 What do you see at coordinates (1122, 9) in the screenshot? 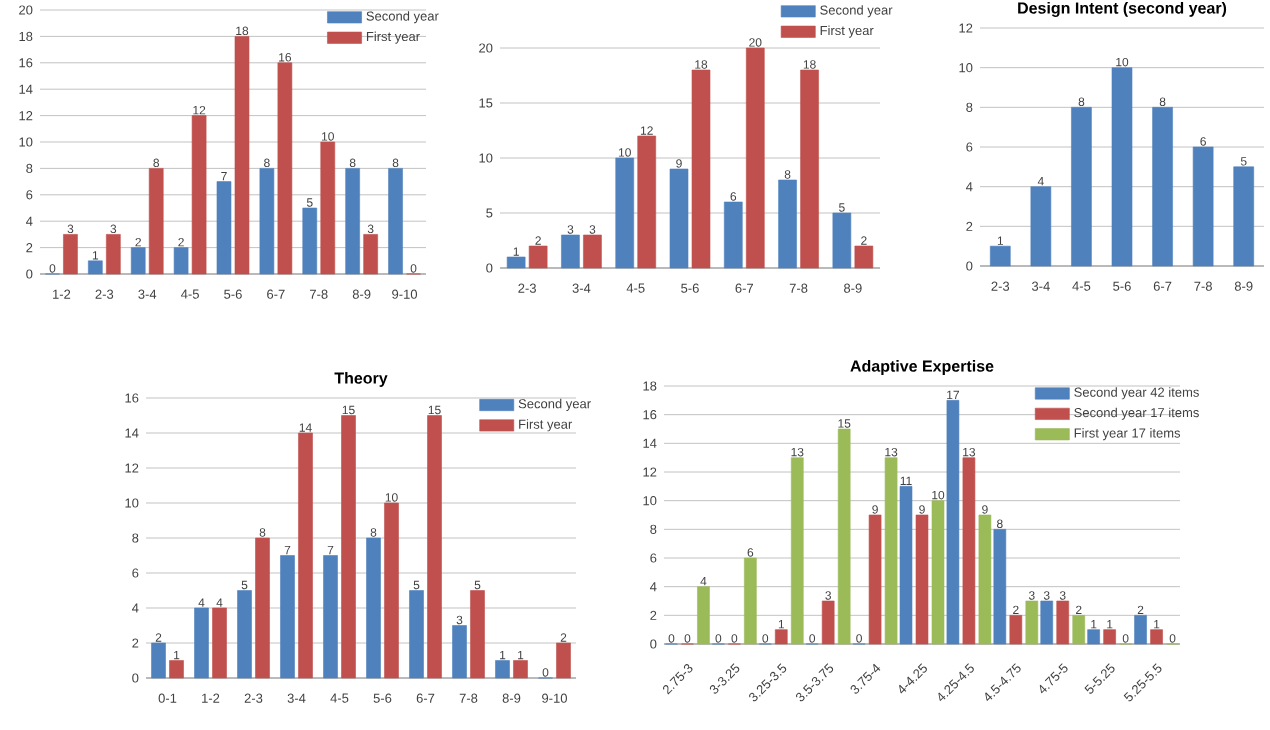
I see `chart-title: Design Intent (second year)` at bounding box center [1122, 9].